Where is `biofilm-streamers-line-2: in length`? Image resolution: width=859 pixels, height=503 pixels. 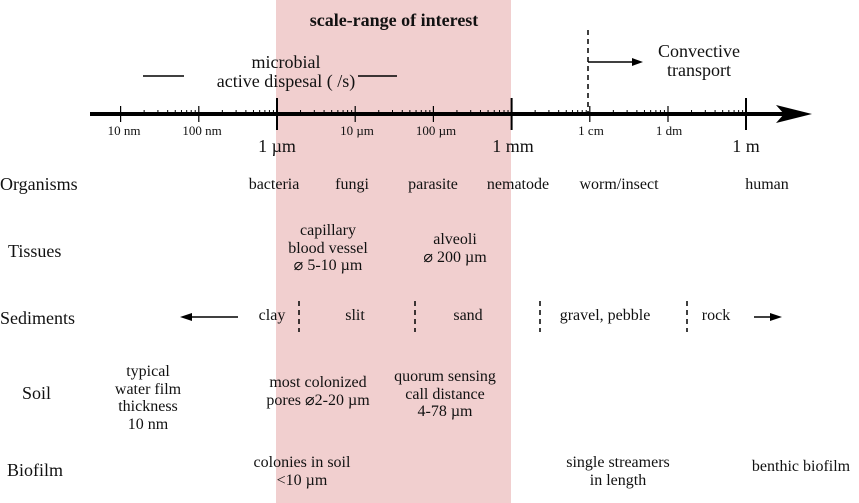
biofilm-streamers-line-2: in length is located at coordinates (618, 480).